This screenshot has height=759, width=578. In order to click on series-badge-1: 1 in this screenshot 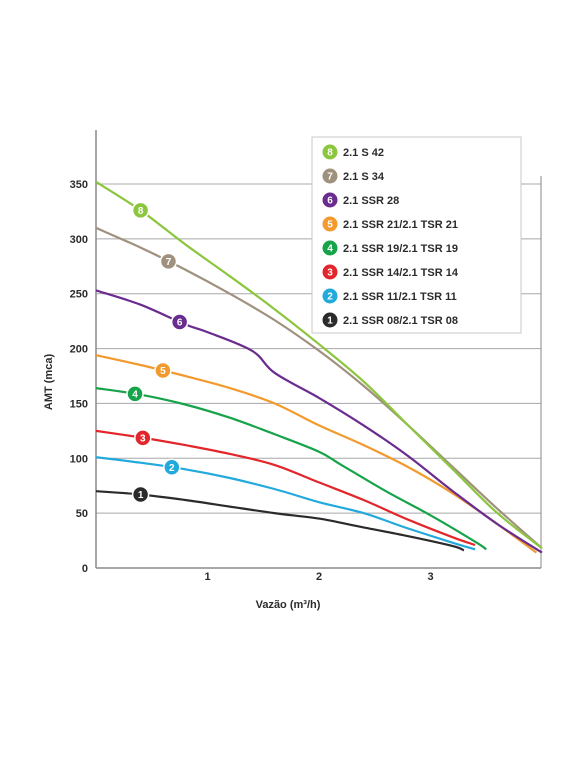, I will do `click(140, 494)`.